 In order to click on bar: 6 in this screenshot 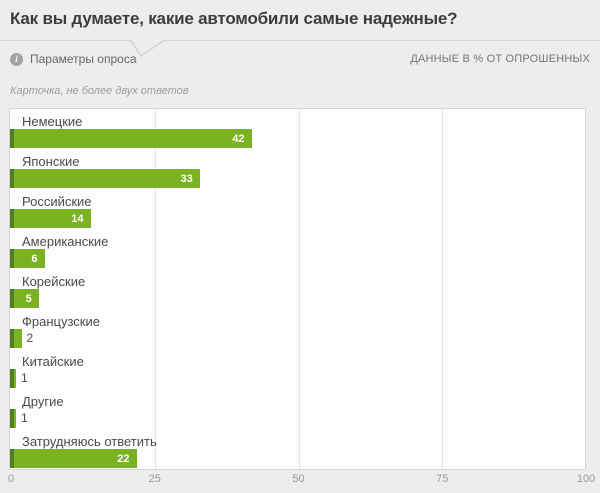, I will do `click(27, 258)`.